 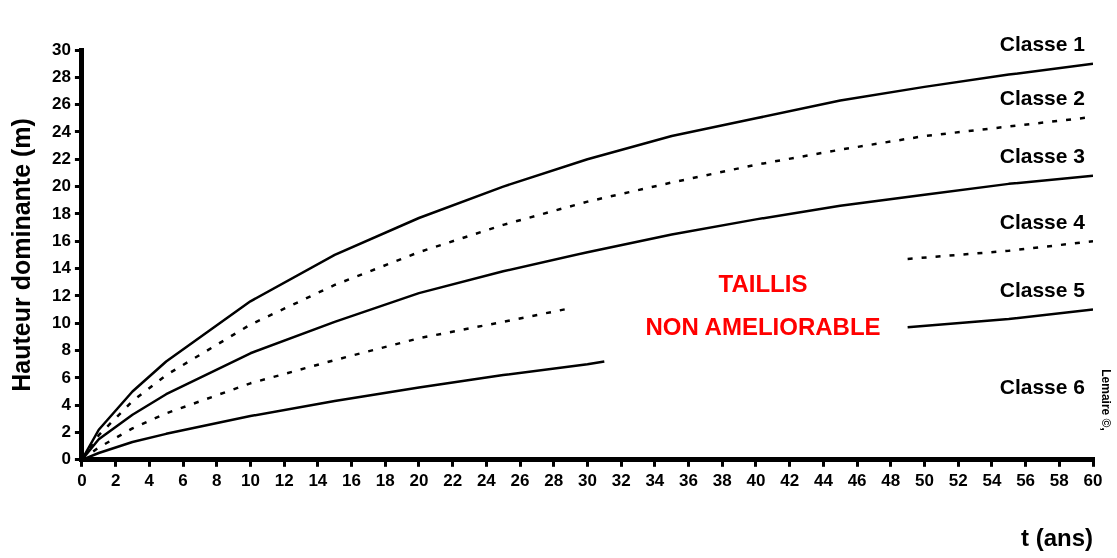 I want to click on y-tick-label: 10, so click(x=61, y=322).